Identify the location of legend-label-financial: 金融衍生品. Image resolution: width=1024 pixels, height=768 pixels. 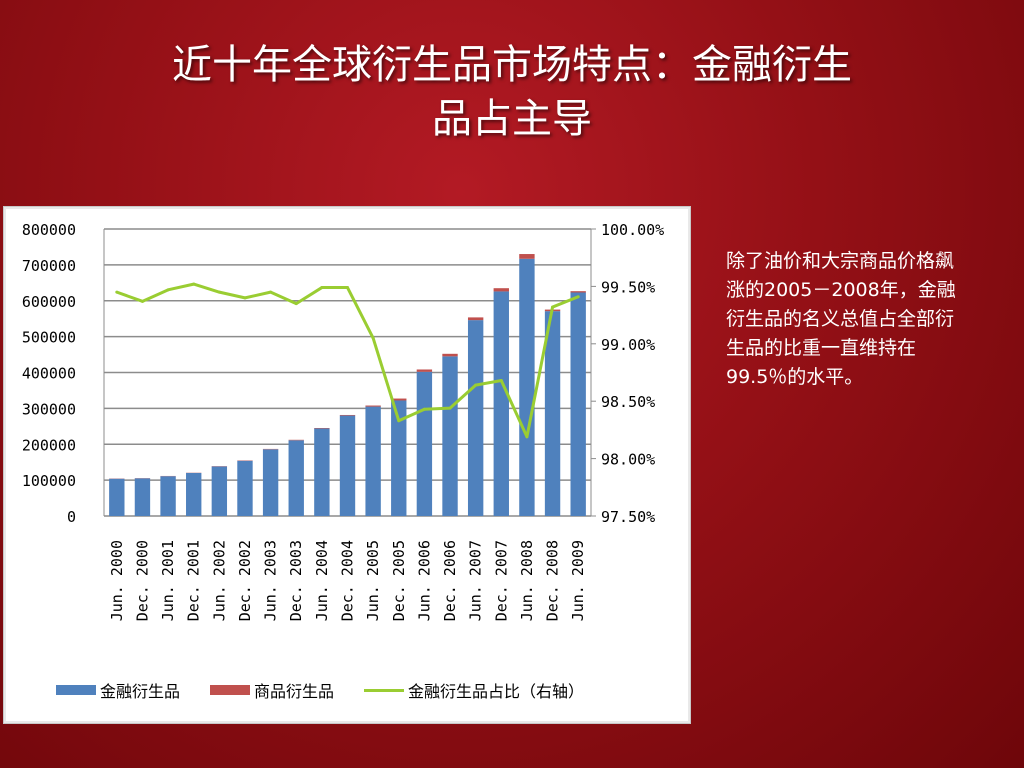
(140, 691).